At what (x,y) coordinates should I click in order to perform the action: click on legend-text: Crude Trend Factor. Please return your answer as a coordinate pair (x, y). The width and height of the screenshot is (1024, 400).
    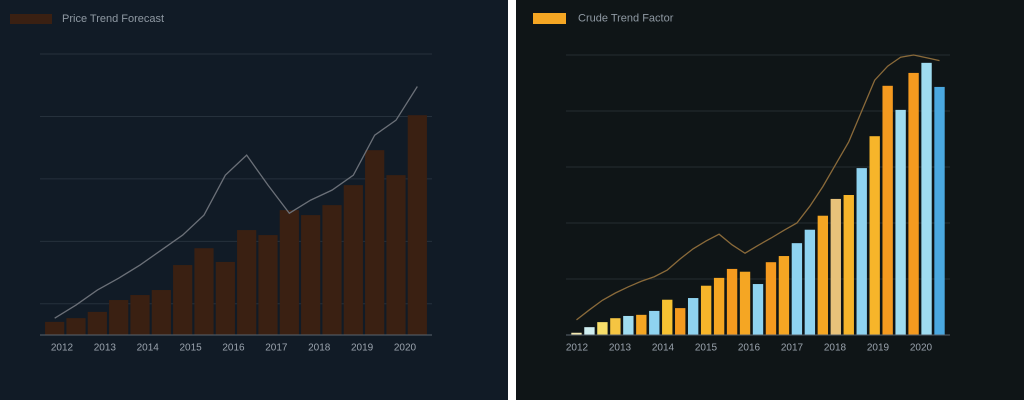
    Looking at the image, I should click on (626, 18).